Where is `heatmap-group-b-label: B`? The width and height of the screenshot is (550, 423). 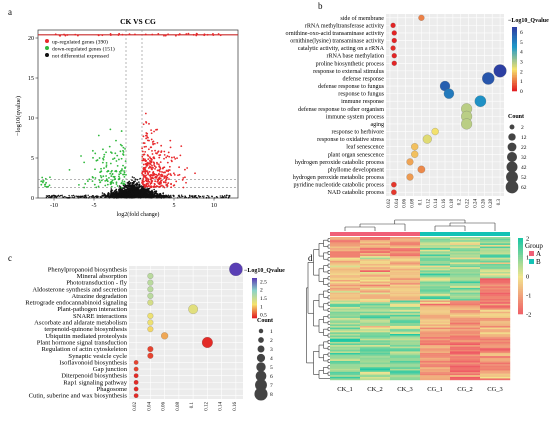 heatmap-group-b-label: B is located at coordinates (538, 262).